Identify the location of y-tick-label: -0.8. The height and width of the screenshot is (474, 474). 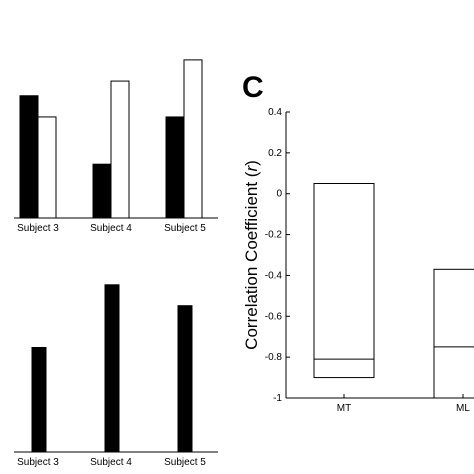
(274, 357).